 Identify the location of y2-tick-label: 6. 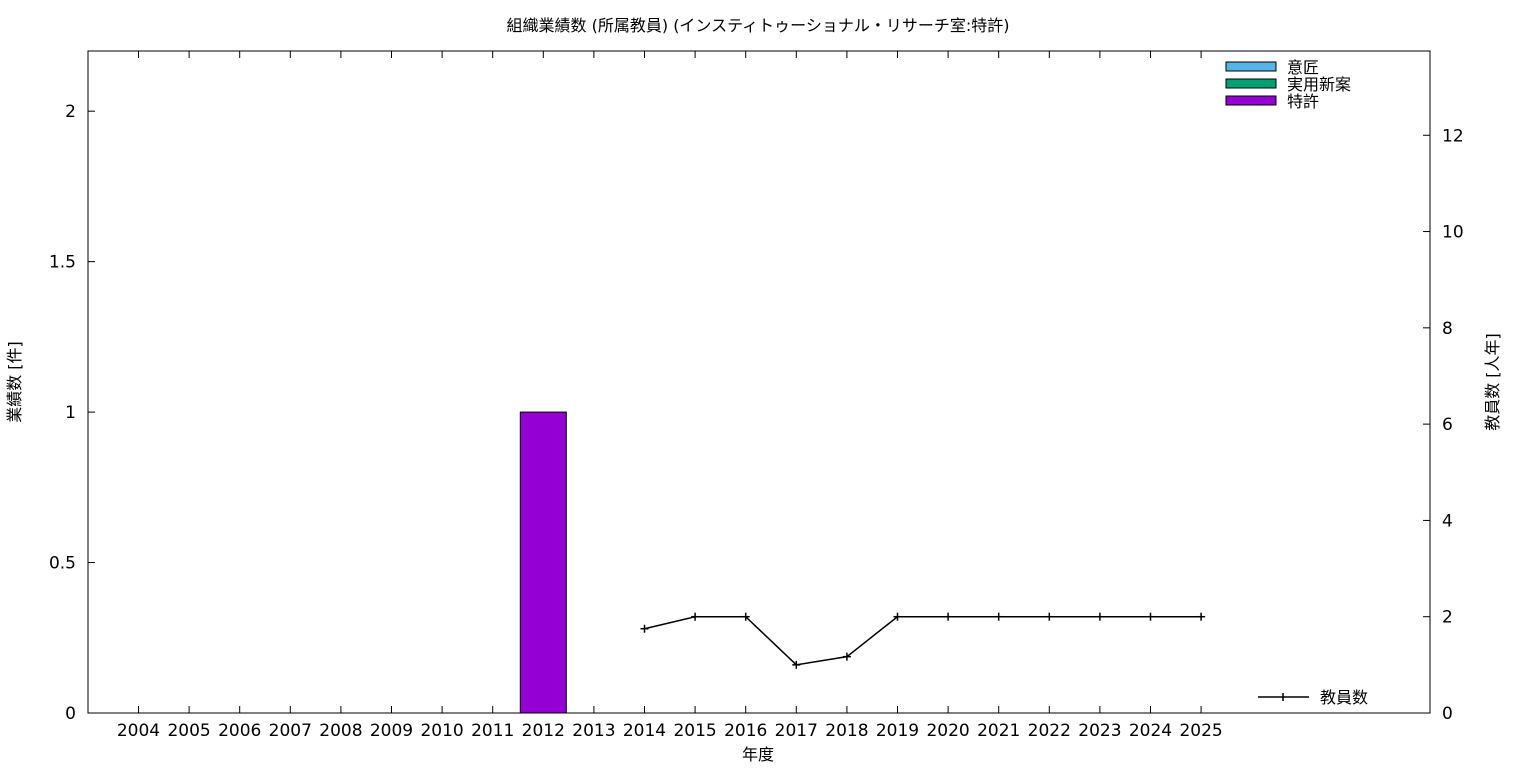
(1447, 425).